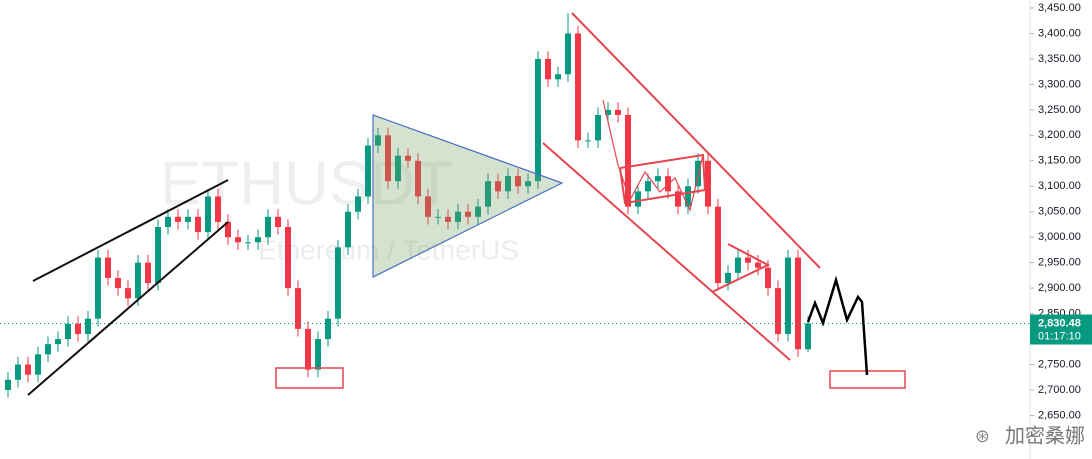  I want to click on author-icon: ⊛, so click(982, 436).